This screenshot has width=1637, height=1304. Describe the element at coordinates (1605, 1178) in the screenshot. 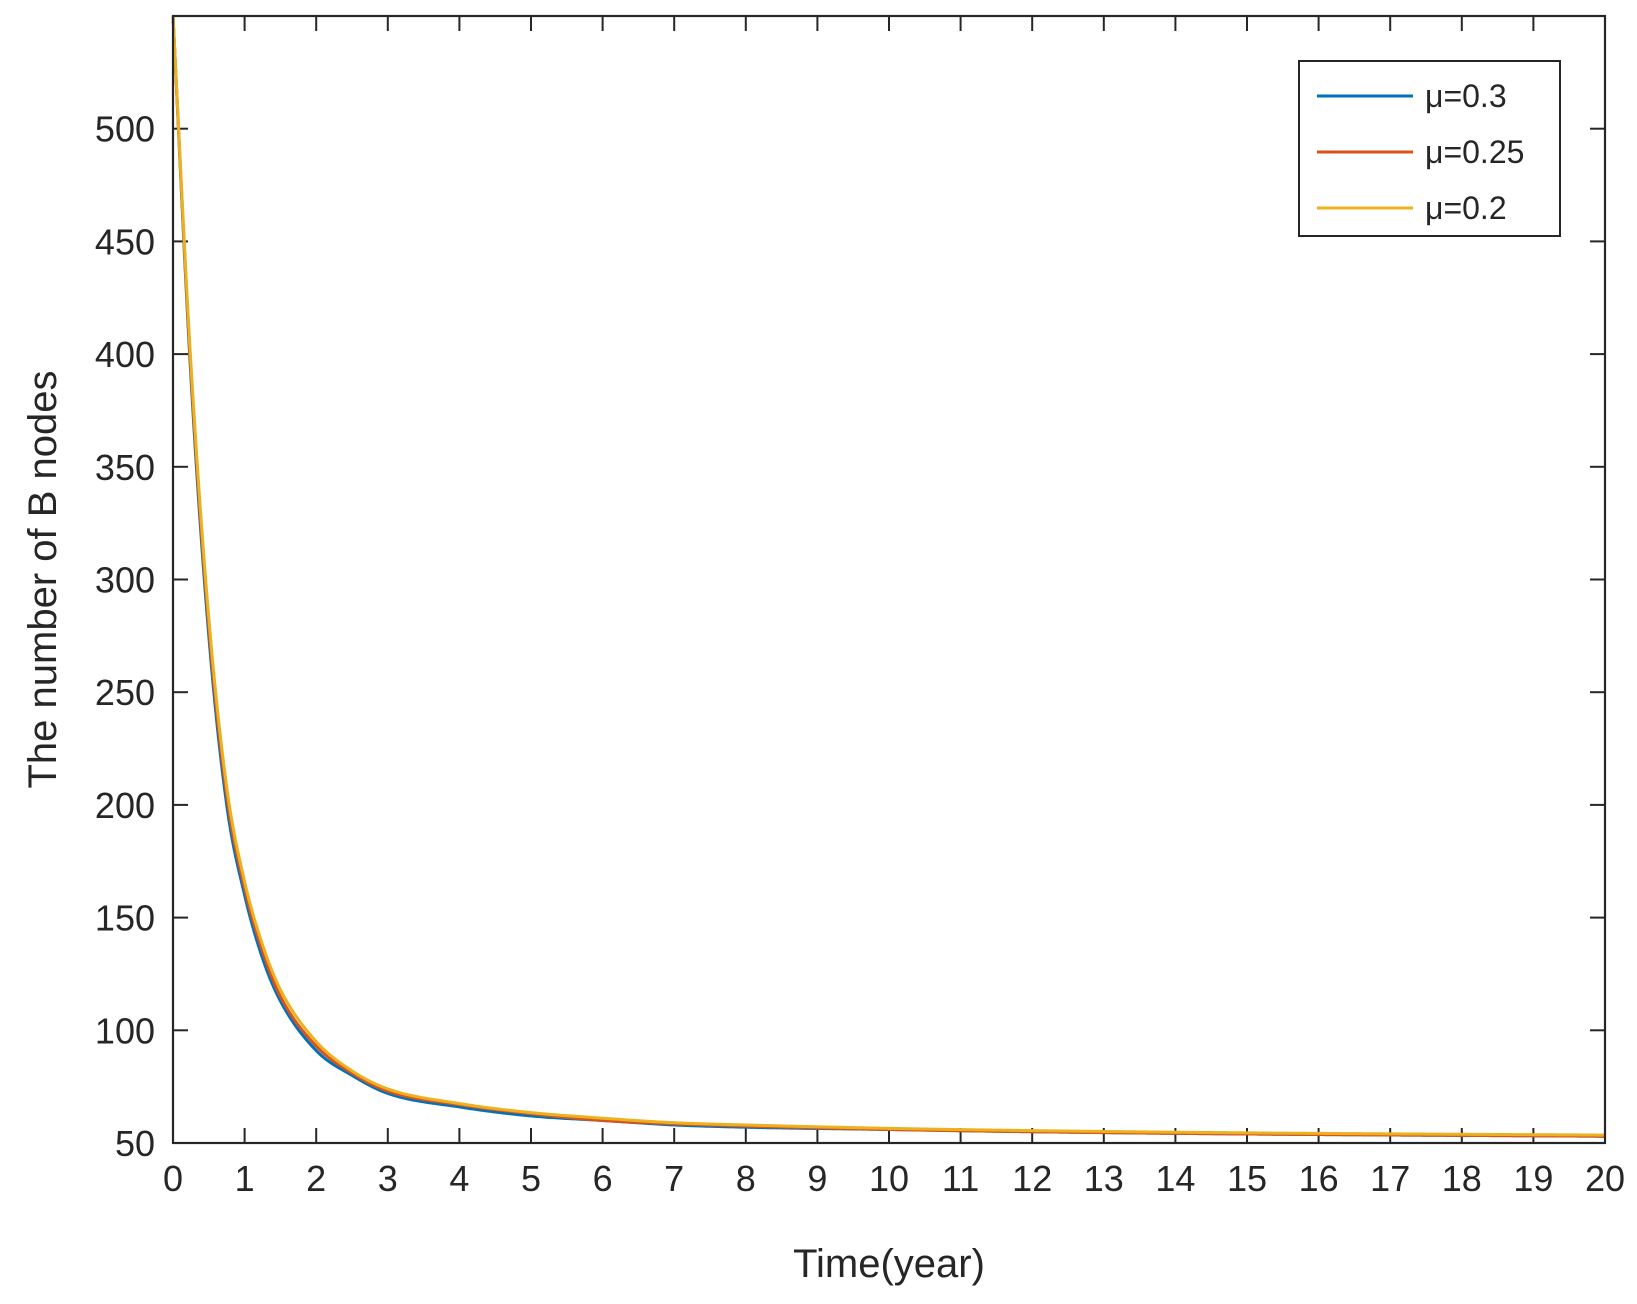

I see `x-tick-label: 20` at that location.